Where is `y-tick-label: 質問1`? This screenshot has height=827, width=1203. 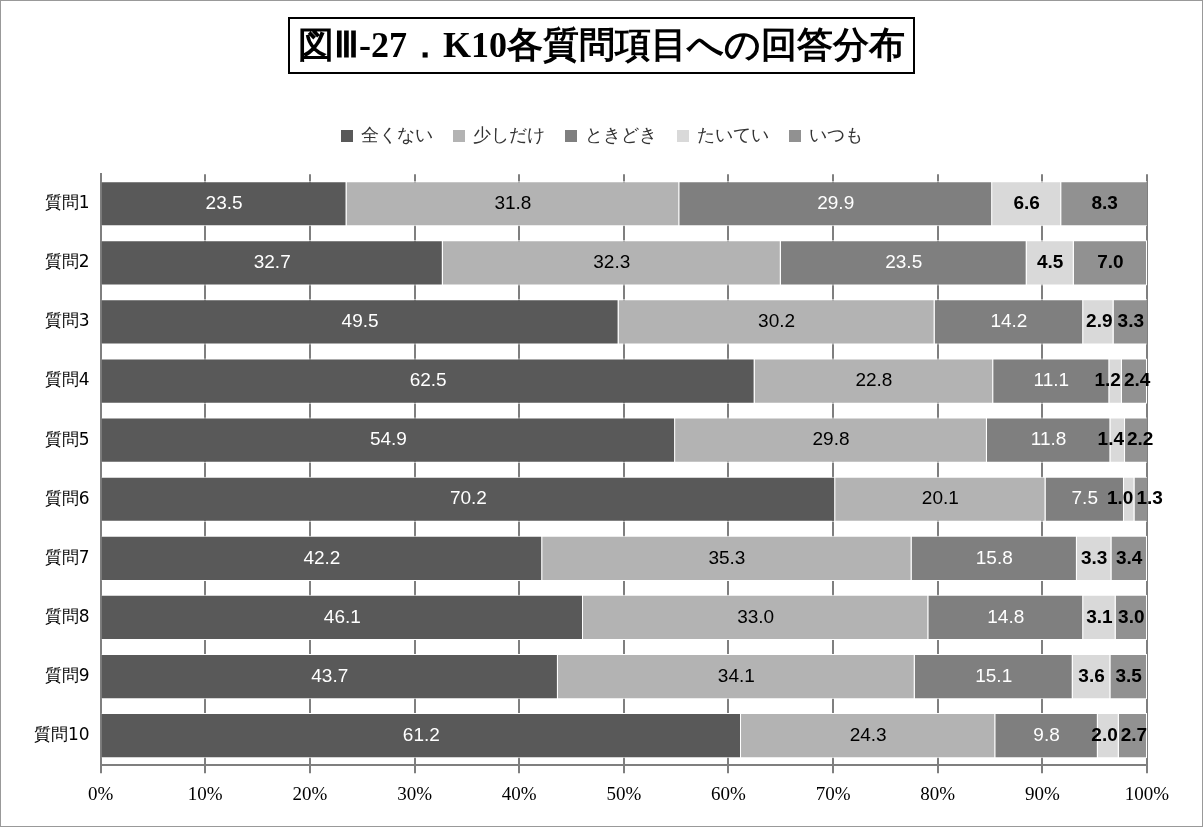 y-tick-label: 質問1 is located at coordinates (67, 202).